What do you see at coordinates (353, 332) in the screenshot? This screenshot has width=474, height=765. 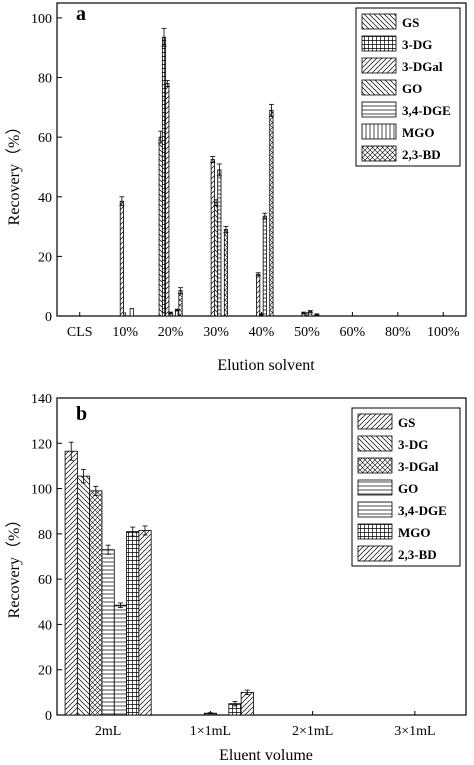 I see `x-tick-label: 60%` at bounding box center [353, 332].